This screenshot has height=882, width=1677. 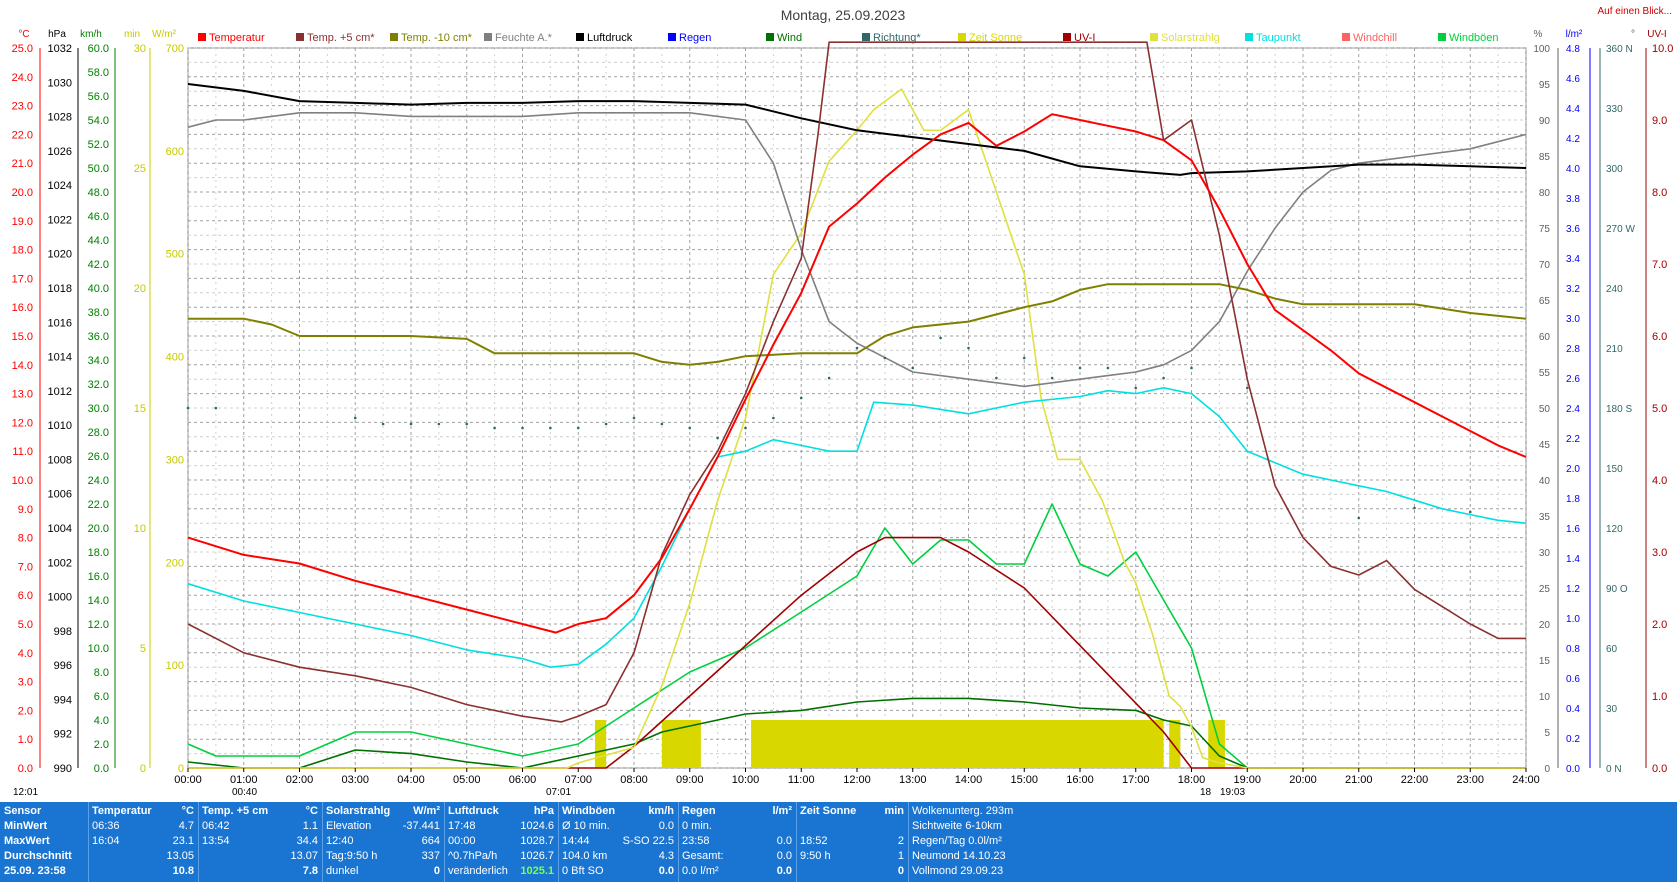 What do you see at coordinates (183, 871) in the screenshot?
I see `summary-cell-right: 10.8` at bounding box center [183, 871].